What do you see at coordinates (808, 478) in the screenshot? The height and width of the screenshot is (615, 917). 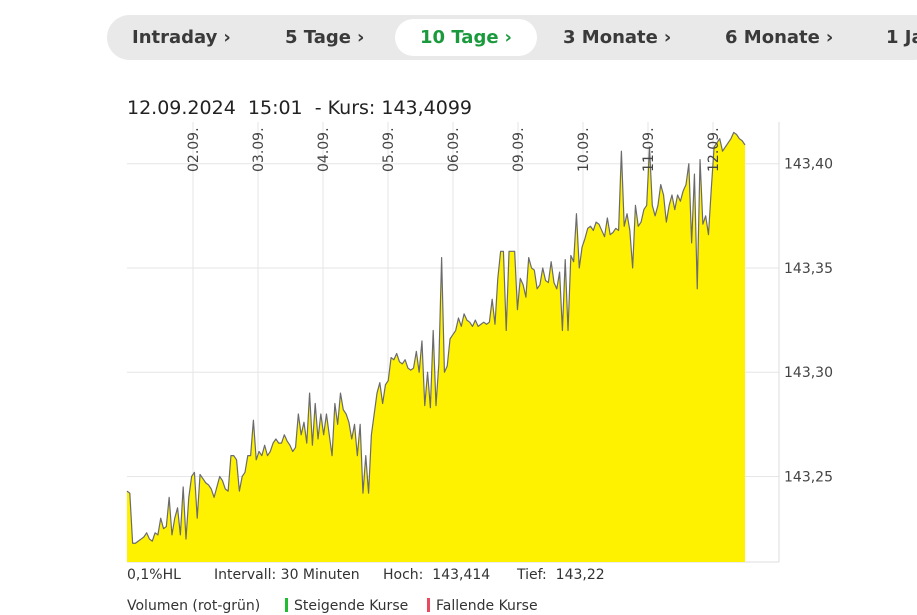 I see `y-tick-label: 143,25` at bounding box center [808, 478].